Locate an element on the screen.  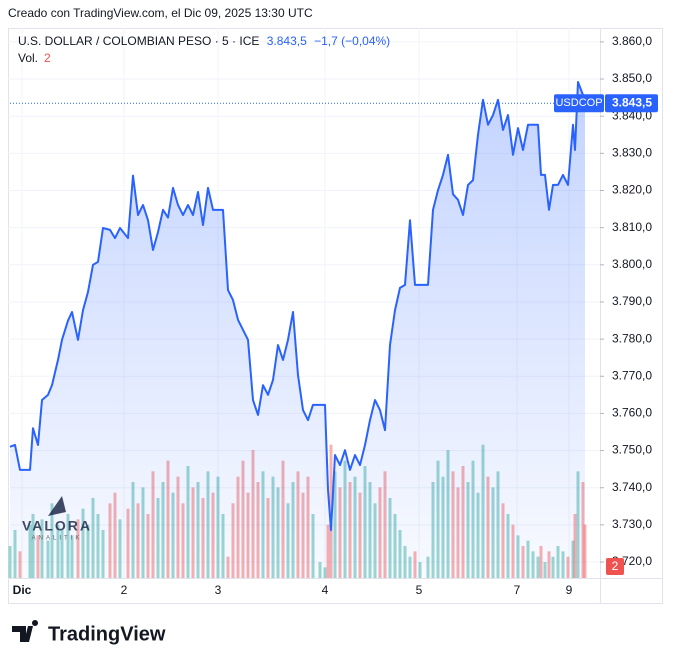
volume-badge-label: 2 is located at coordinates (615, 566).